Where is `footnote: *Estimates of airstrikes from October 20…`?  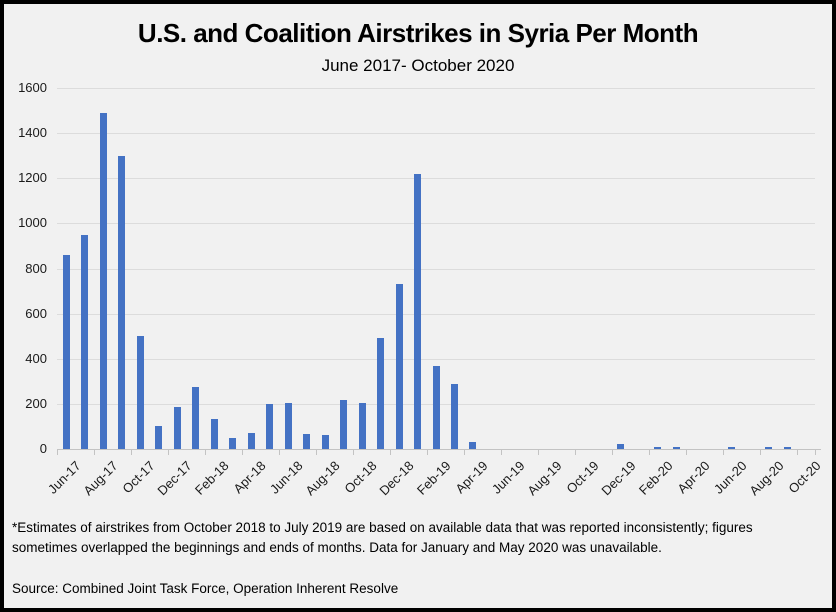
footnote: *Estimates of airstrikes from October 20… is located at coordinates (382, 538).